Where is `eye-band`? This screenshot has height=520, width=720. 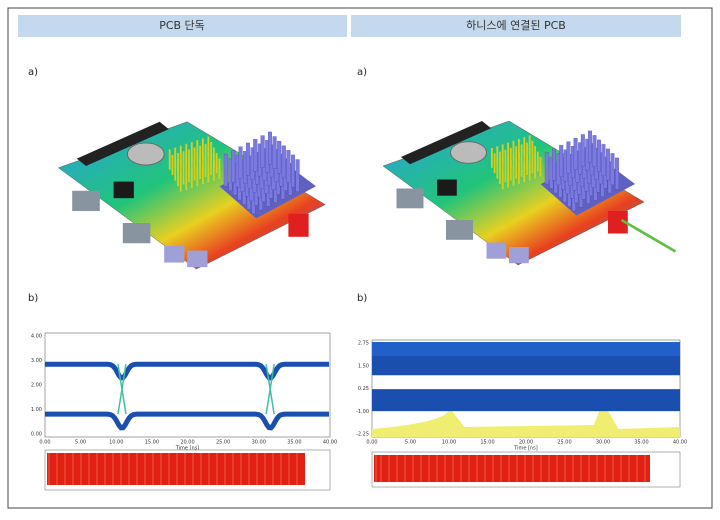
eye-band is located at coordinates (526, 400).